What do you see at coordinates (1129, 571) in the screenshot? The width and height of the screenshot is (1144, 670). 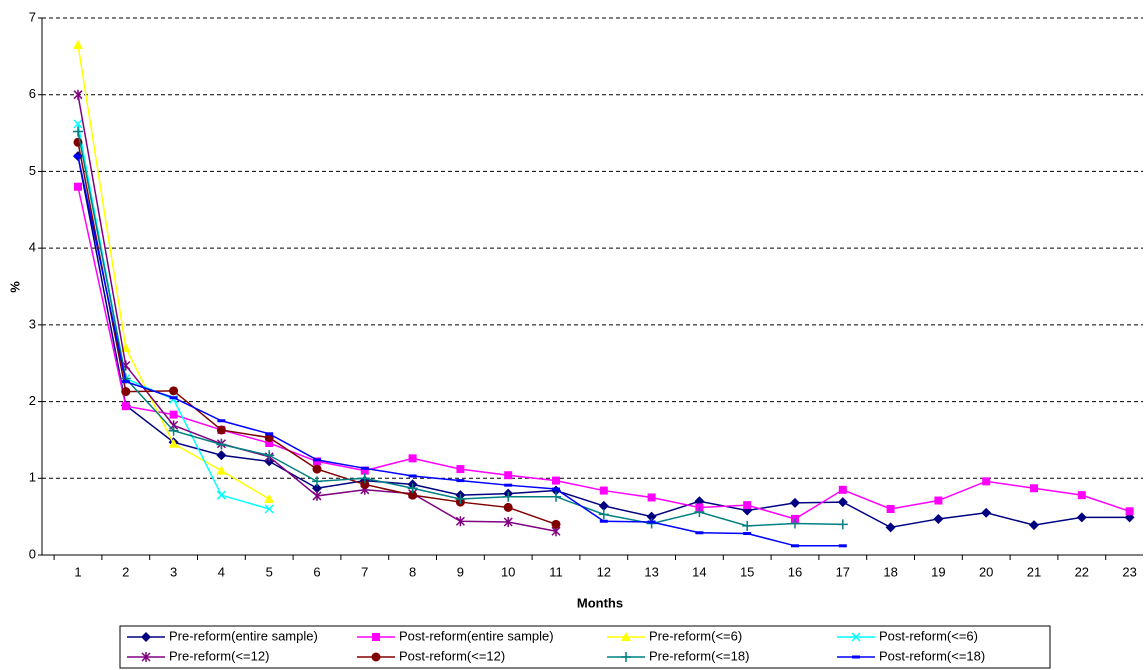 I see `x-tick-label: 23` at bounding box center [1129, 571].